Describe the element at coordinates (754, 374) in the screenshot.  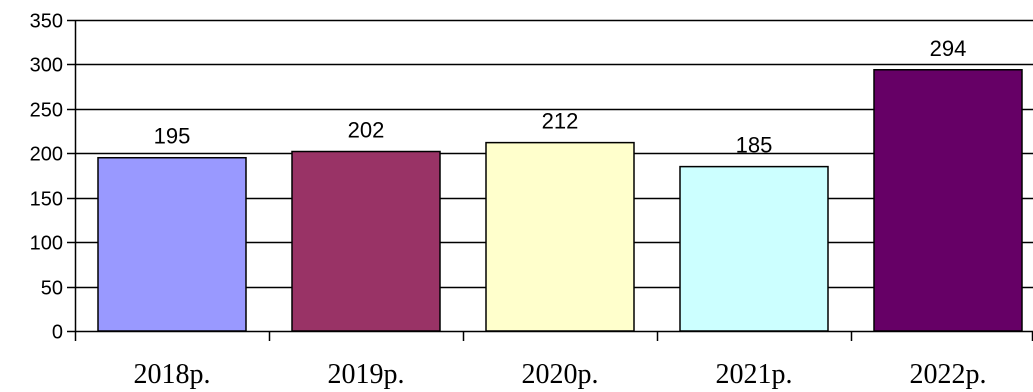
I see `category-label: 2021р.` at that location.